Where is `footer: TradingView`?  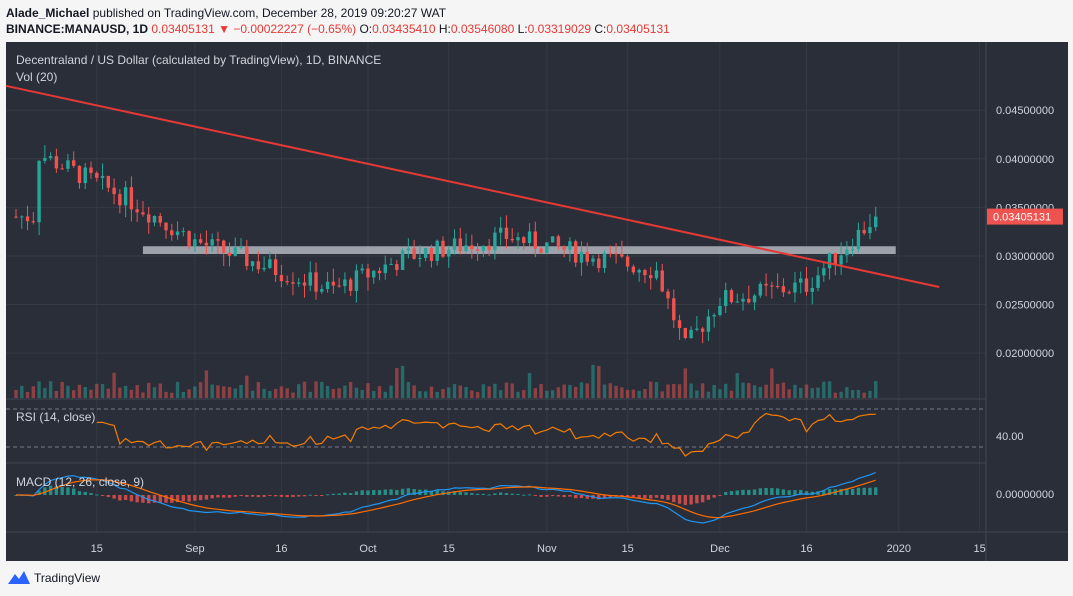
footer: TradingView is located at coordinates (536, 578).